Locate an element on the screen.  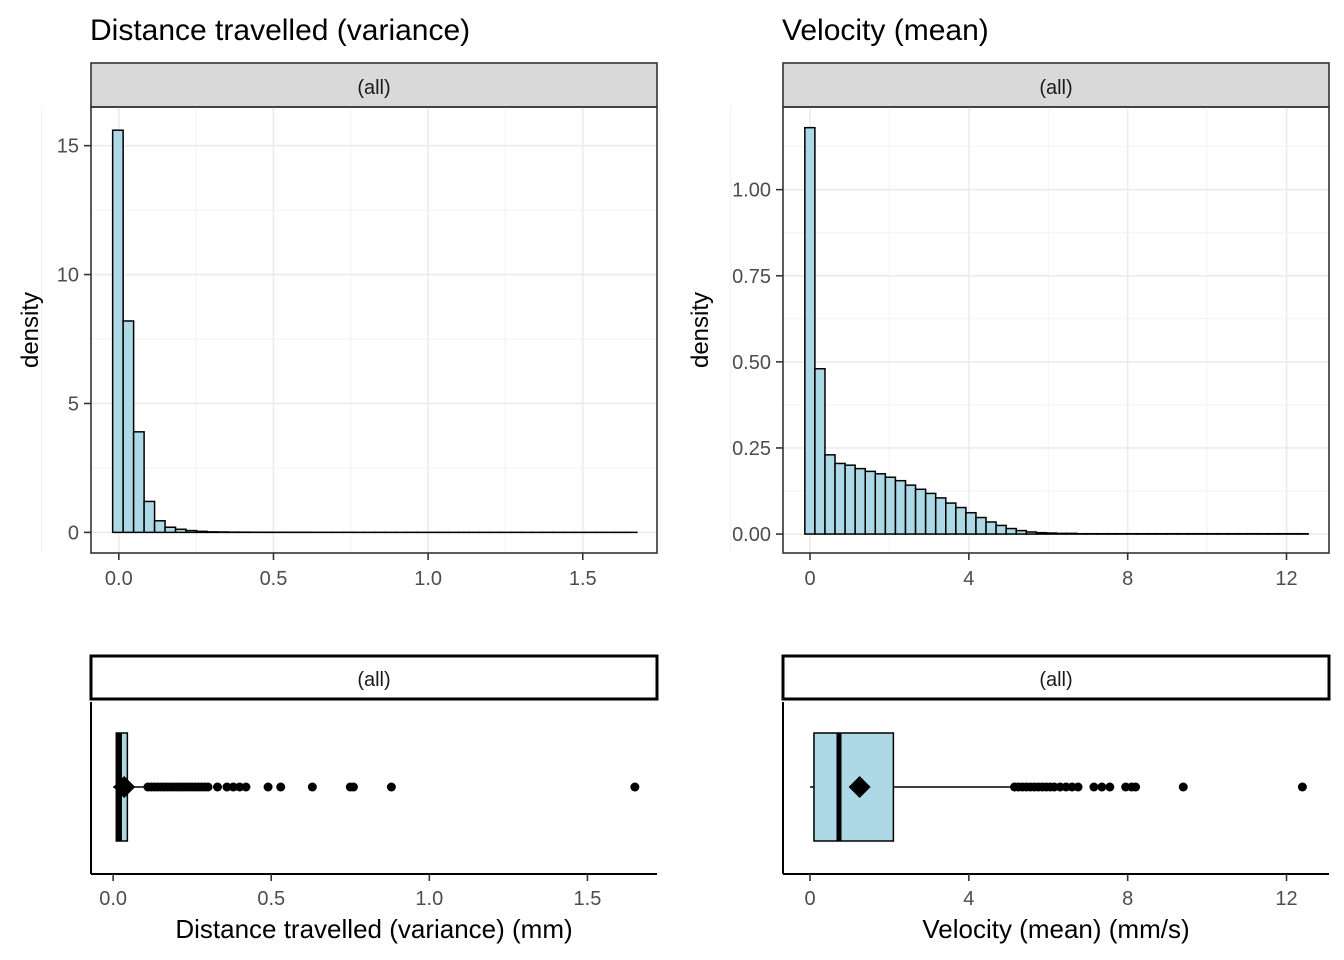
y-tick-label: 0.50 is located at coordinates (751, 363).